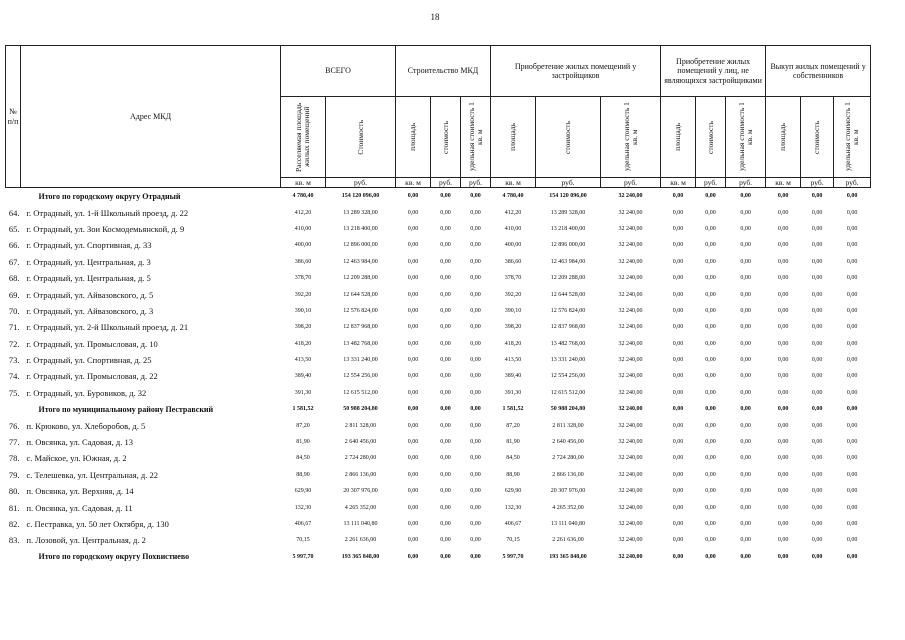 The height and width of the screenshot is (640, 905). I want to click on value-cell: 5 997,70, so click(513, 556).